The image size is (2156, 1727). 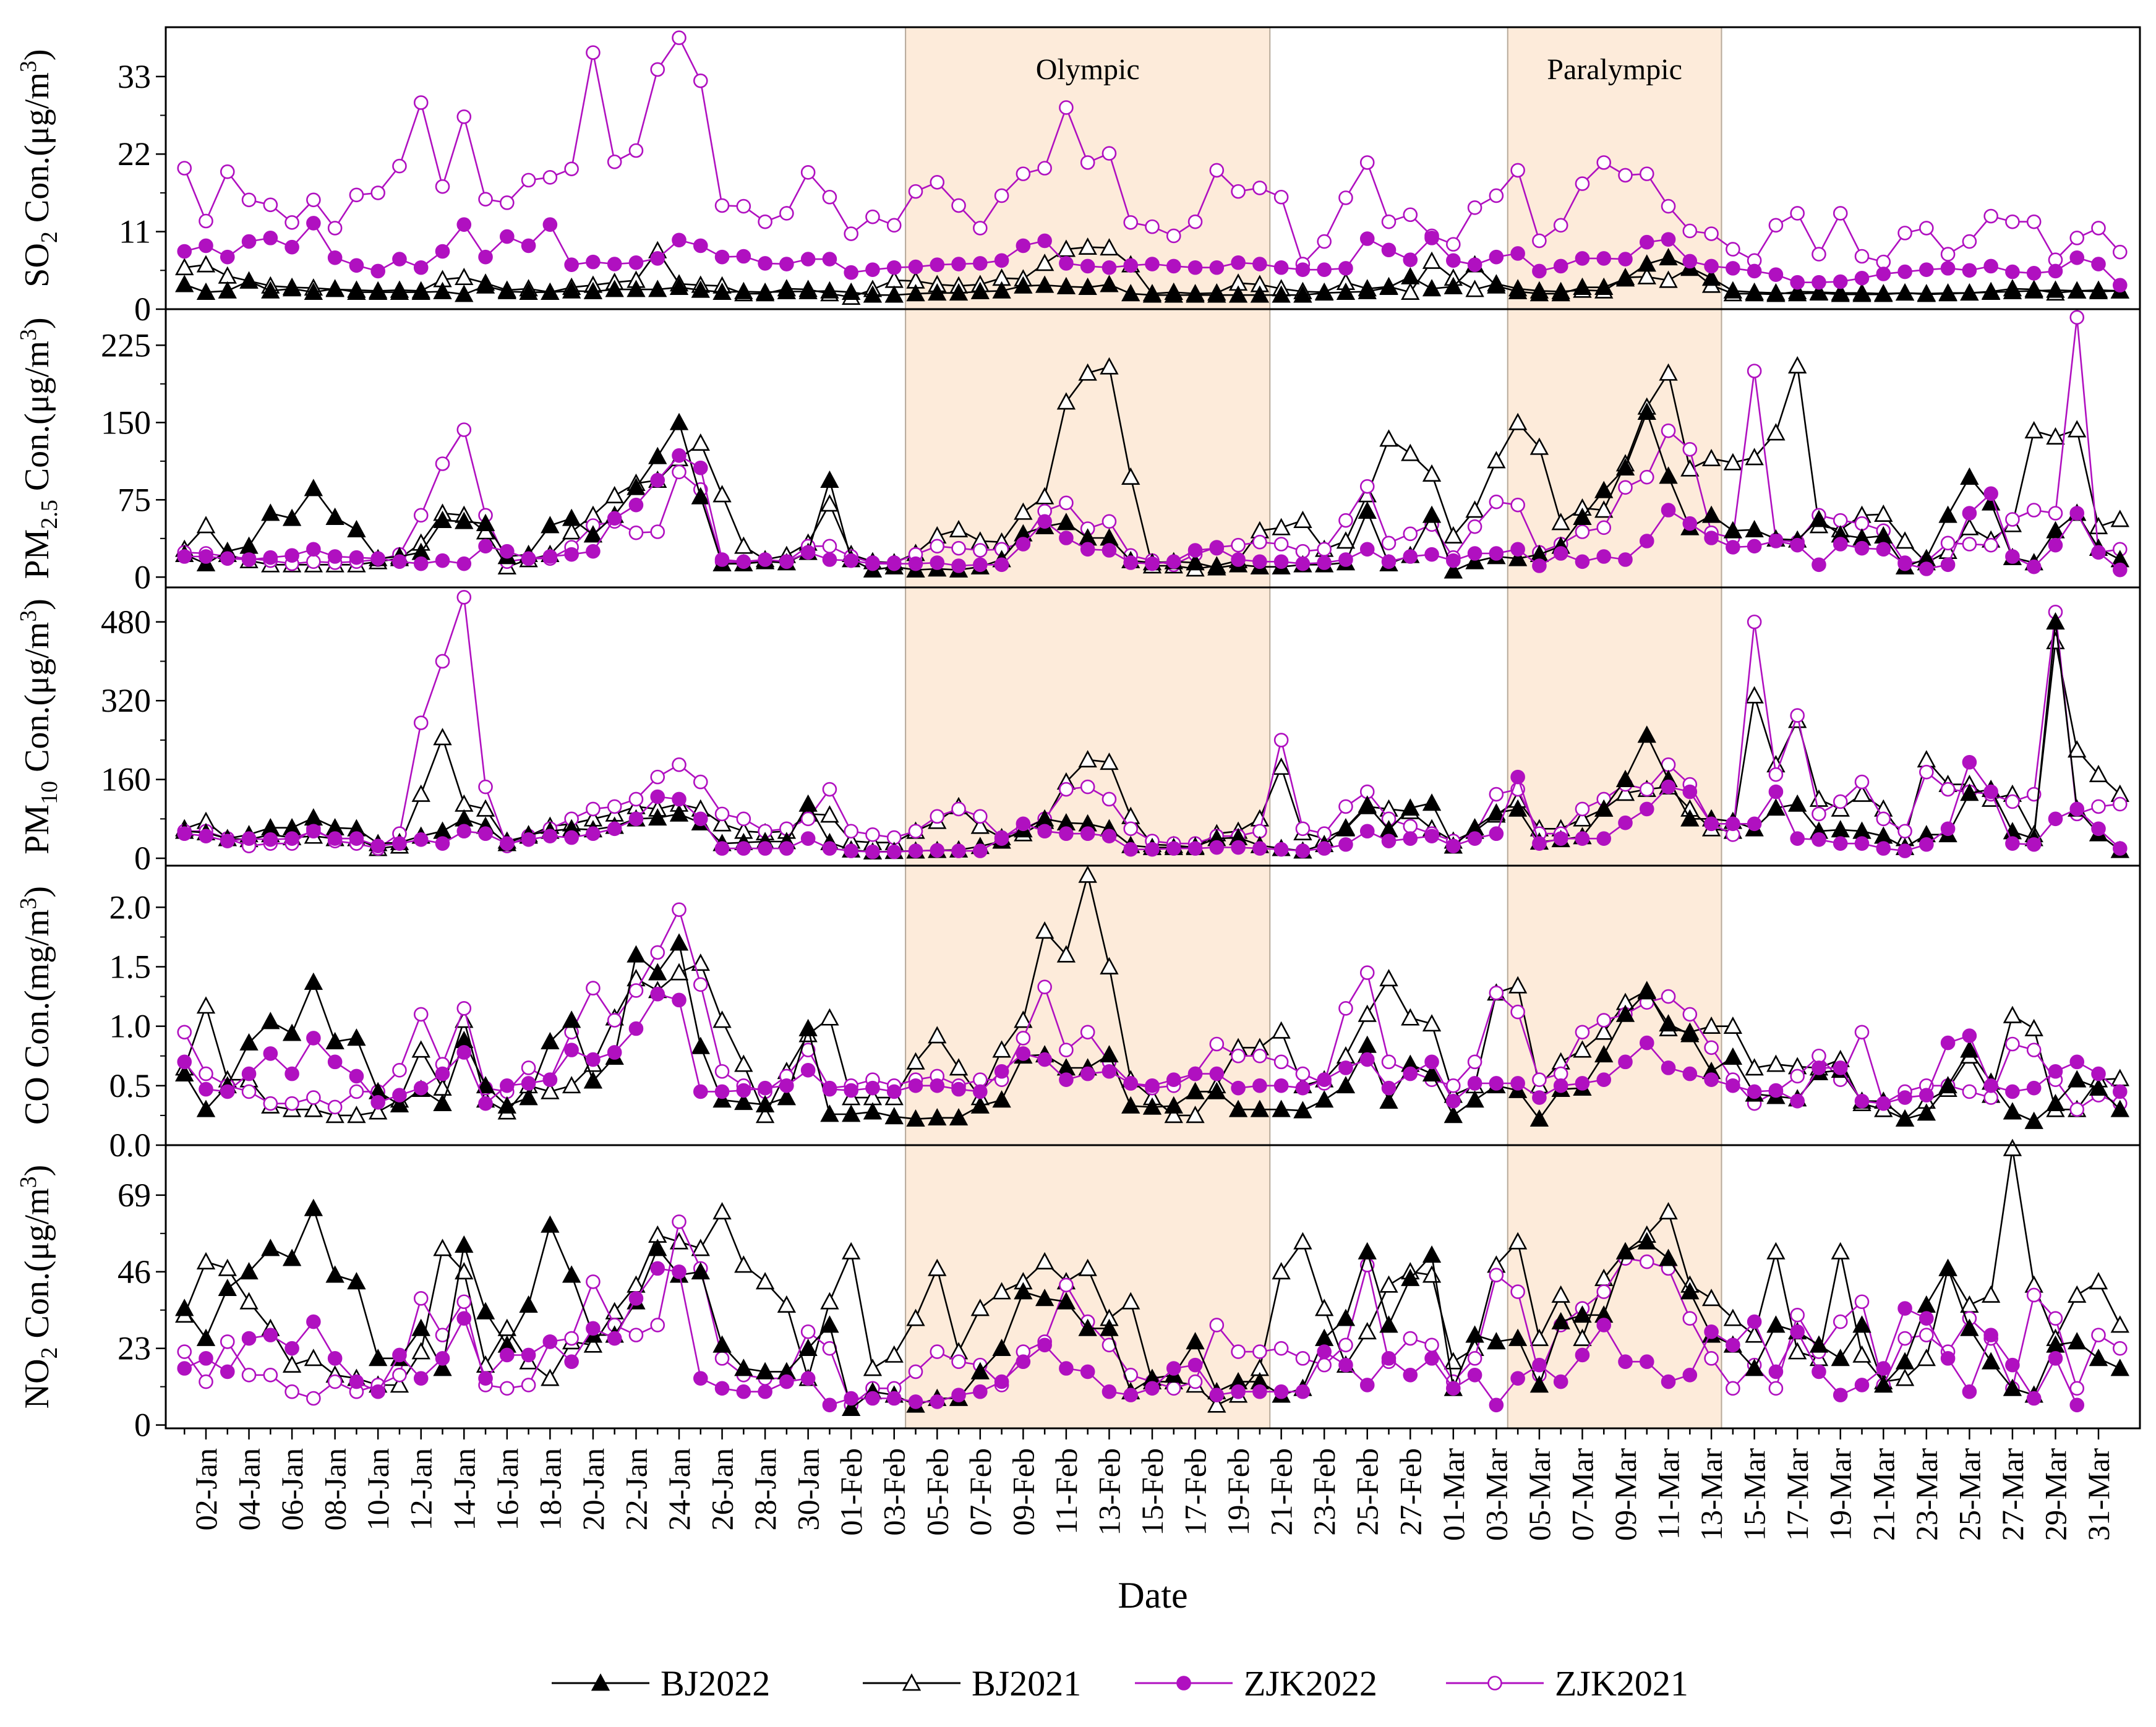 What do you see at coordinates (661, 1683) in the screenshot?
I see `legend-item-bj2022: BJ2022` at bounding box center [661, 1683].